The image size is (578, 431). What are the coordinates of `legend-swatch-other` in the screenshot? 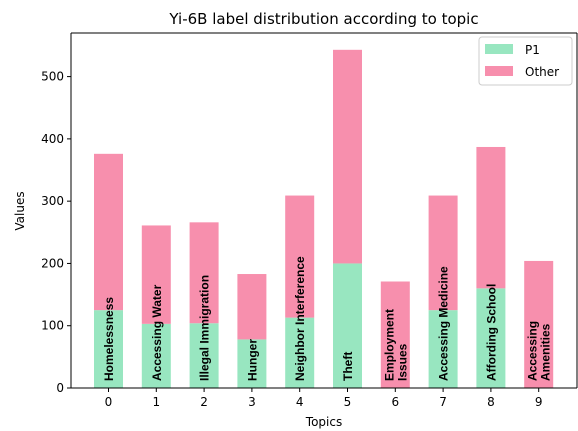 It's located at (499, 71).